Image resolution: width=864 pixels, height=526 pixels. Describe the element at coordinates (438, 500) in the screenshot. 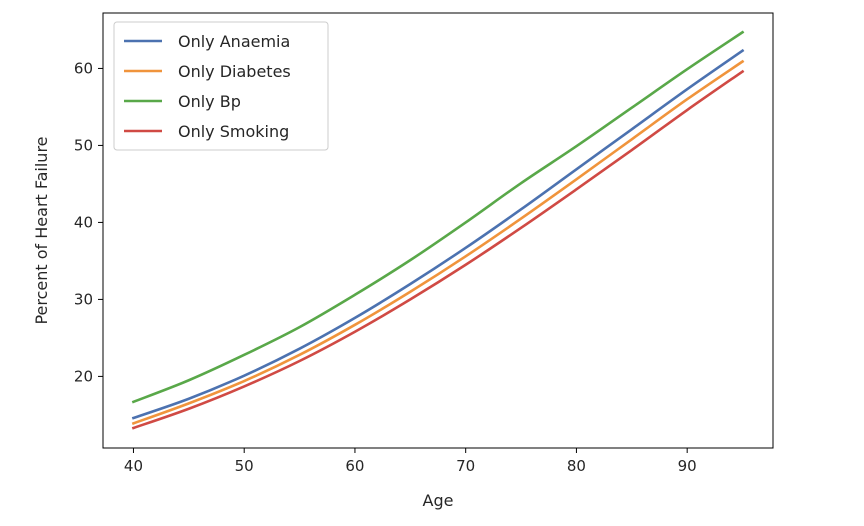

I see `x-axis-label: Age` at that location.